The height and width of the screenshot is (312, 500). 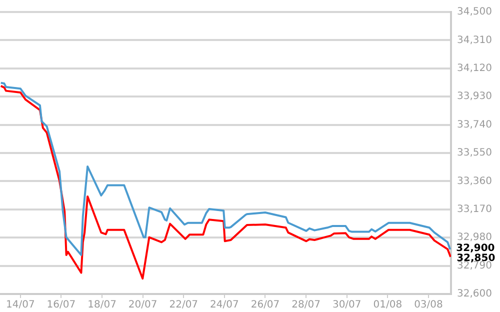 What do you see at coordinates (474, 181) in the screenshot?
I see `y-tick-label: 33,360` at bounding box center [474, 181].